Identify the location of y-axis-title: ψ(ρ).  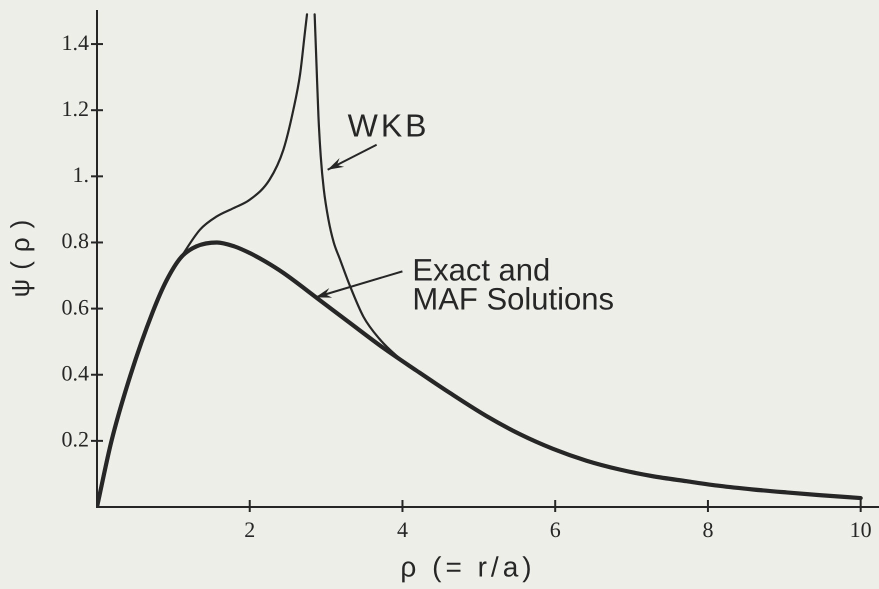
(20, 254).